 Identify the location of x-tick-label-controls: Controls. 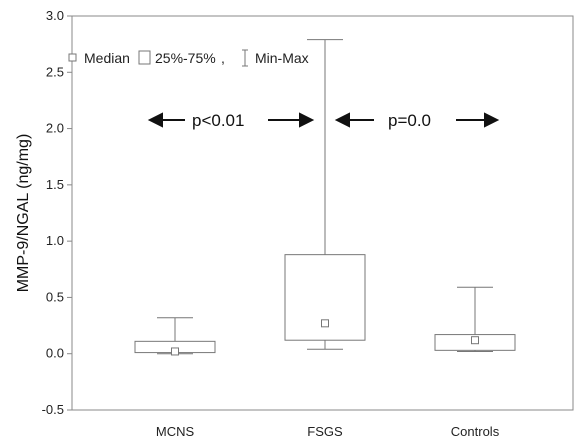
(475, 431).